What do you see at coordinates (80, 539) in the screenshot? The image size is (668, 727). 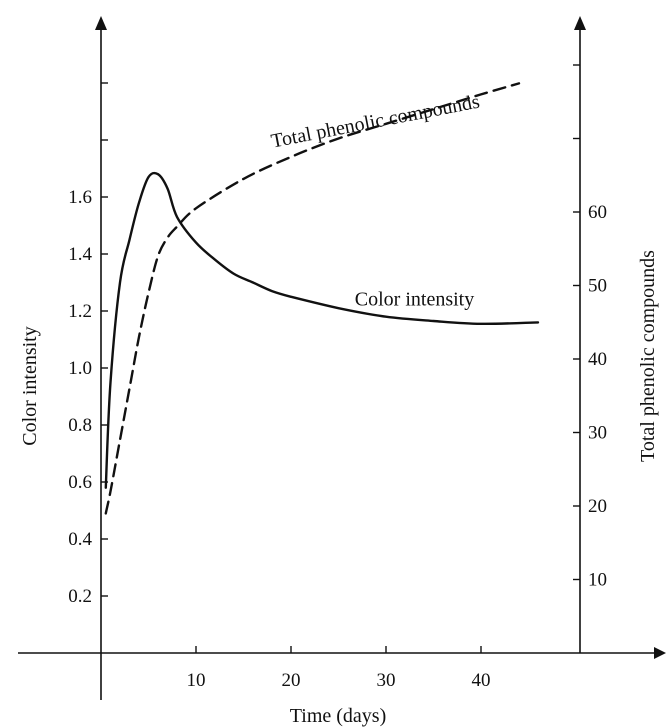 I see `left-y-tick-label: 0.4` at bounding box center [80, 539].